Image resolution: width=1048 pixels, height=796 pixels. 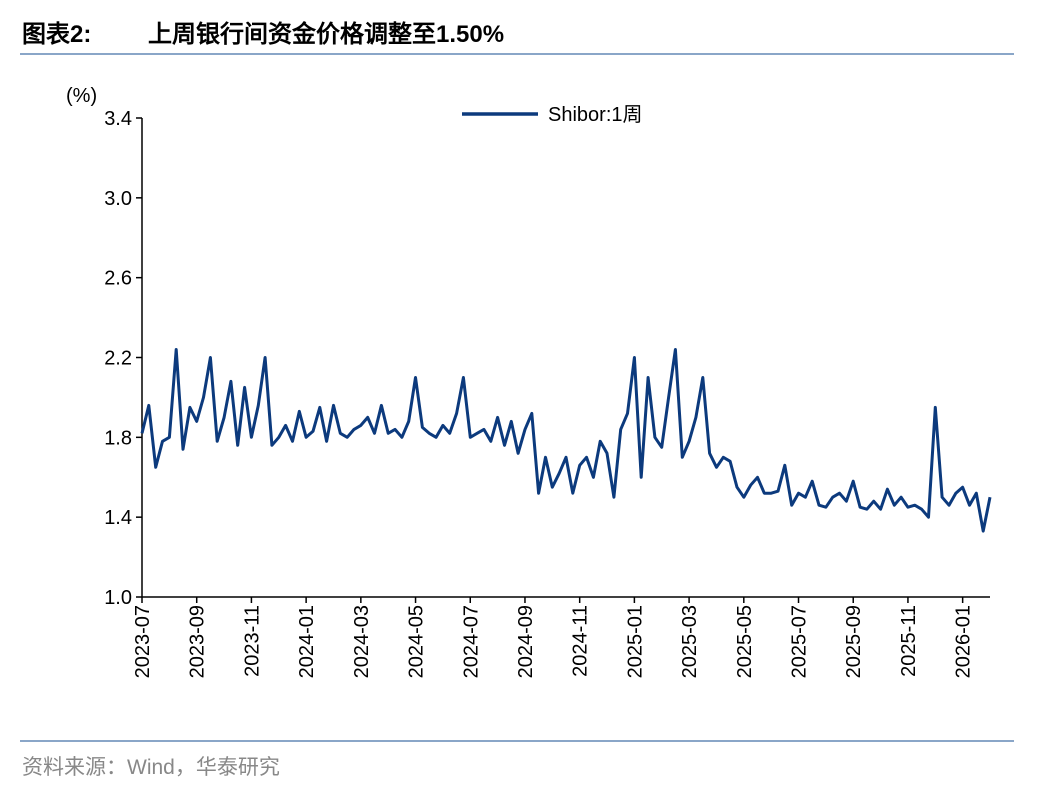 What do you see at coordinates (118, 279) in the screenshot?
I see `y-tick-label: 2.6` at bounding box center [118, 279].